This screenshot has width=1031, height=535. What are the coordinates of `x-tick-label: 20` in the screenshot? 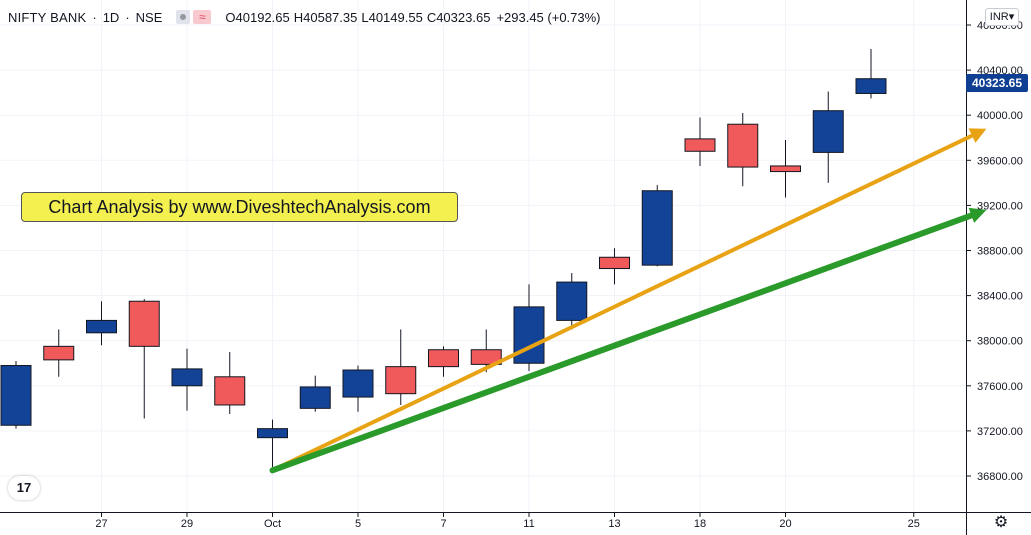 It's located at (785, 524).